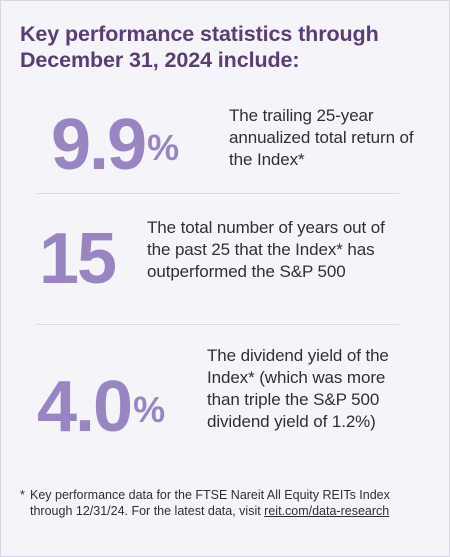 The image size is (450, 557). I want to click on stat-number: 4.0%, so click(101, 407).